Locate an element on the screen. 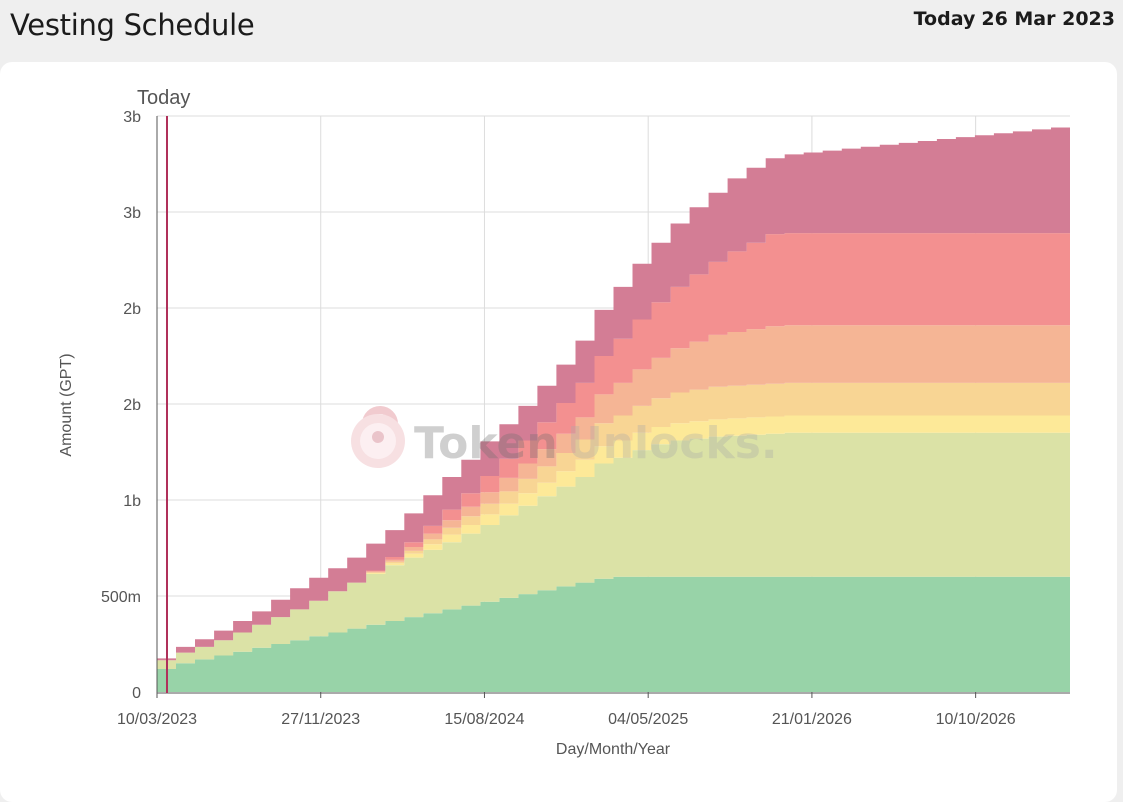  lock-logo-icon is located at coordinates (378, 437).